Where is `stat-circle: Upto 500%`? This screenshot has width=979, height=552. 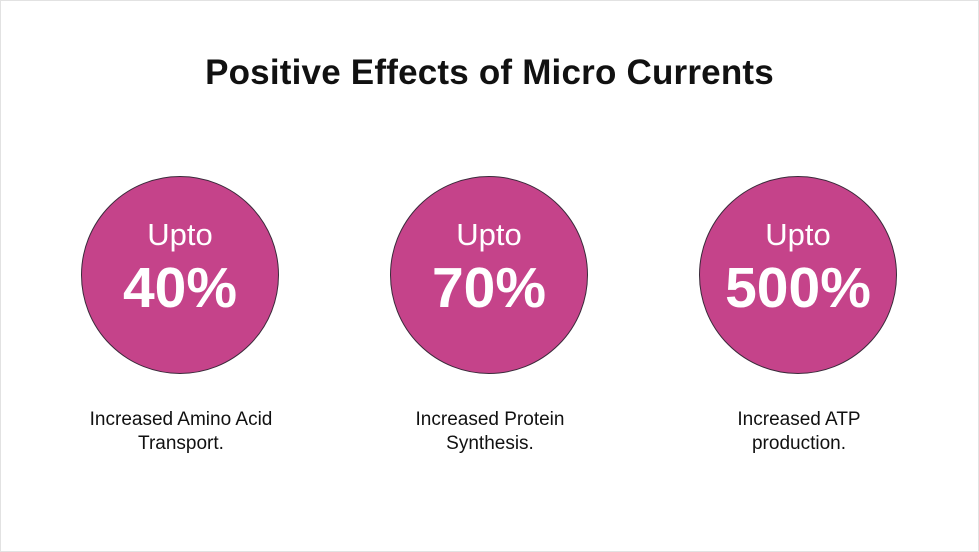
stat-circle: Upto 500% is located at coordinates (798, 275).